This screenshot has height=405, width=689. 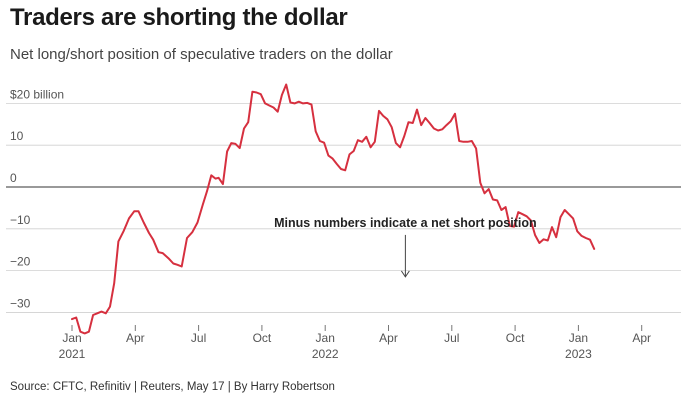 What do you see at coordinates (17, 136) in the screenshot?
I see `y-tick-label: 10` at bounding box center [17, 136].